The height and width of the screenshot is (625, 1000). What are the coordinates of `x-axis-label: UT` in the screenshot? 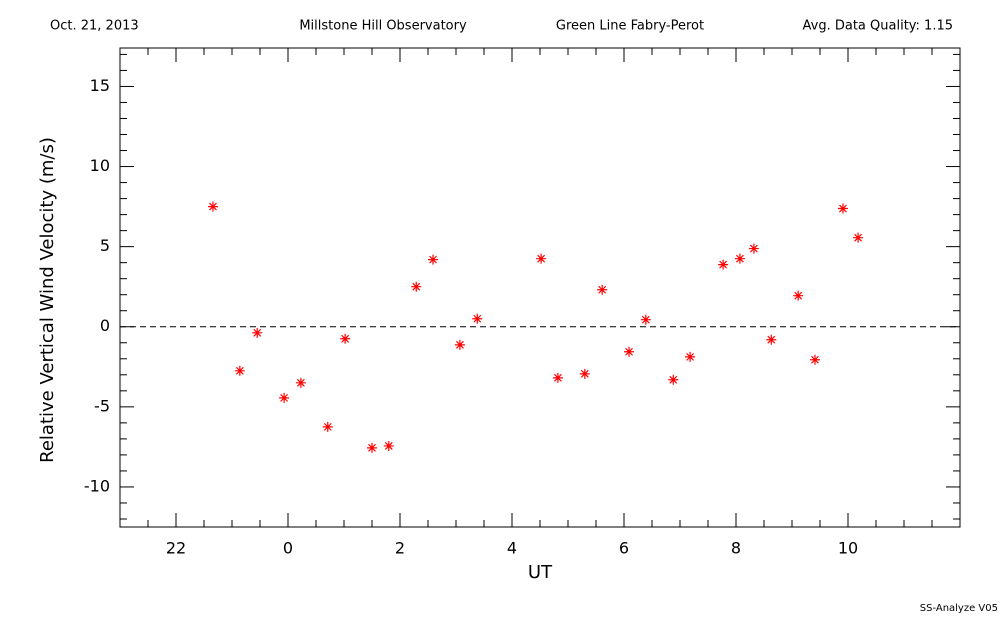 It's located at (540, 572).